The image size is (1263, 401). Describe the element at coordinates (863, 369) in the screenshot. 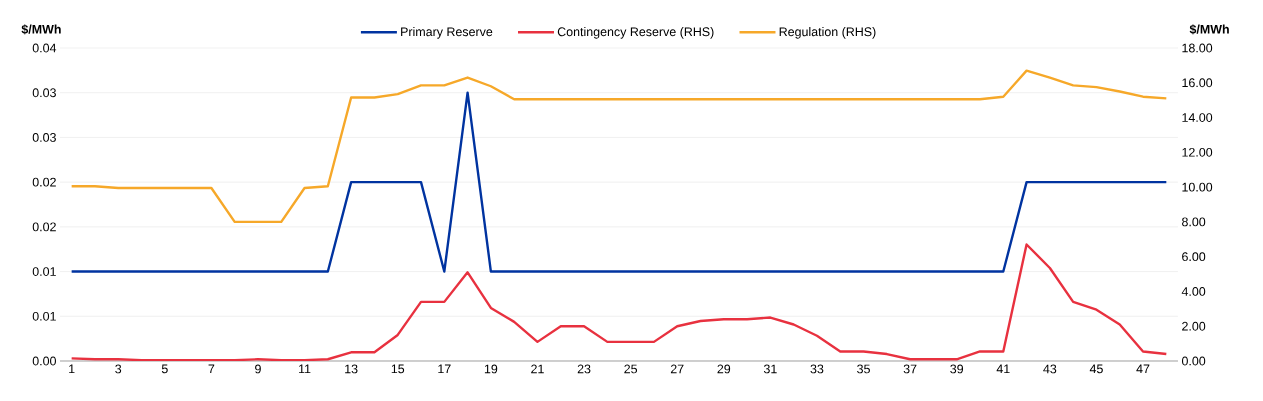

I see `x-tick-label: 35` at that location.